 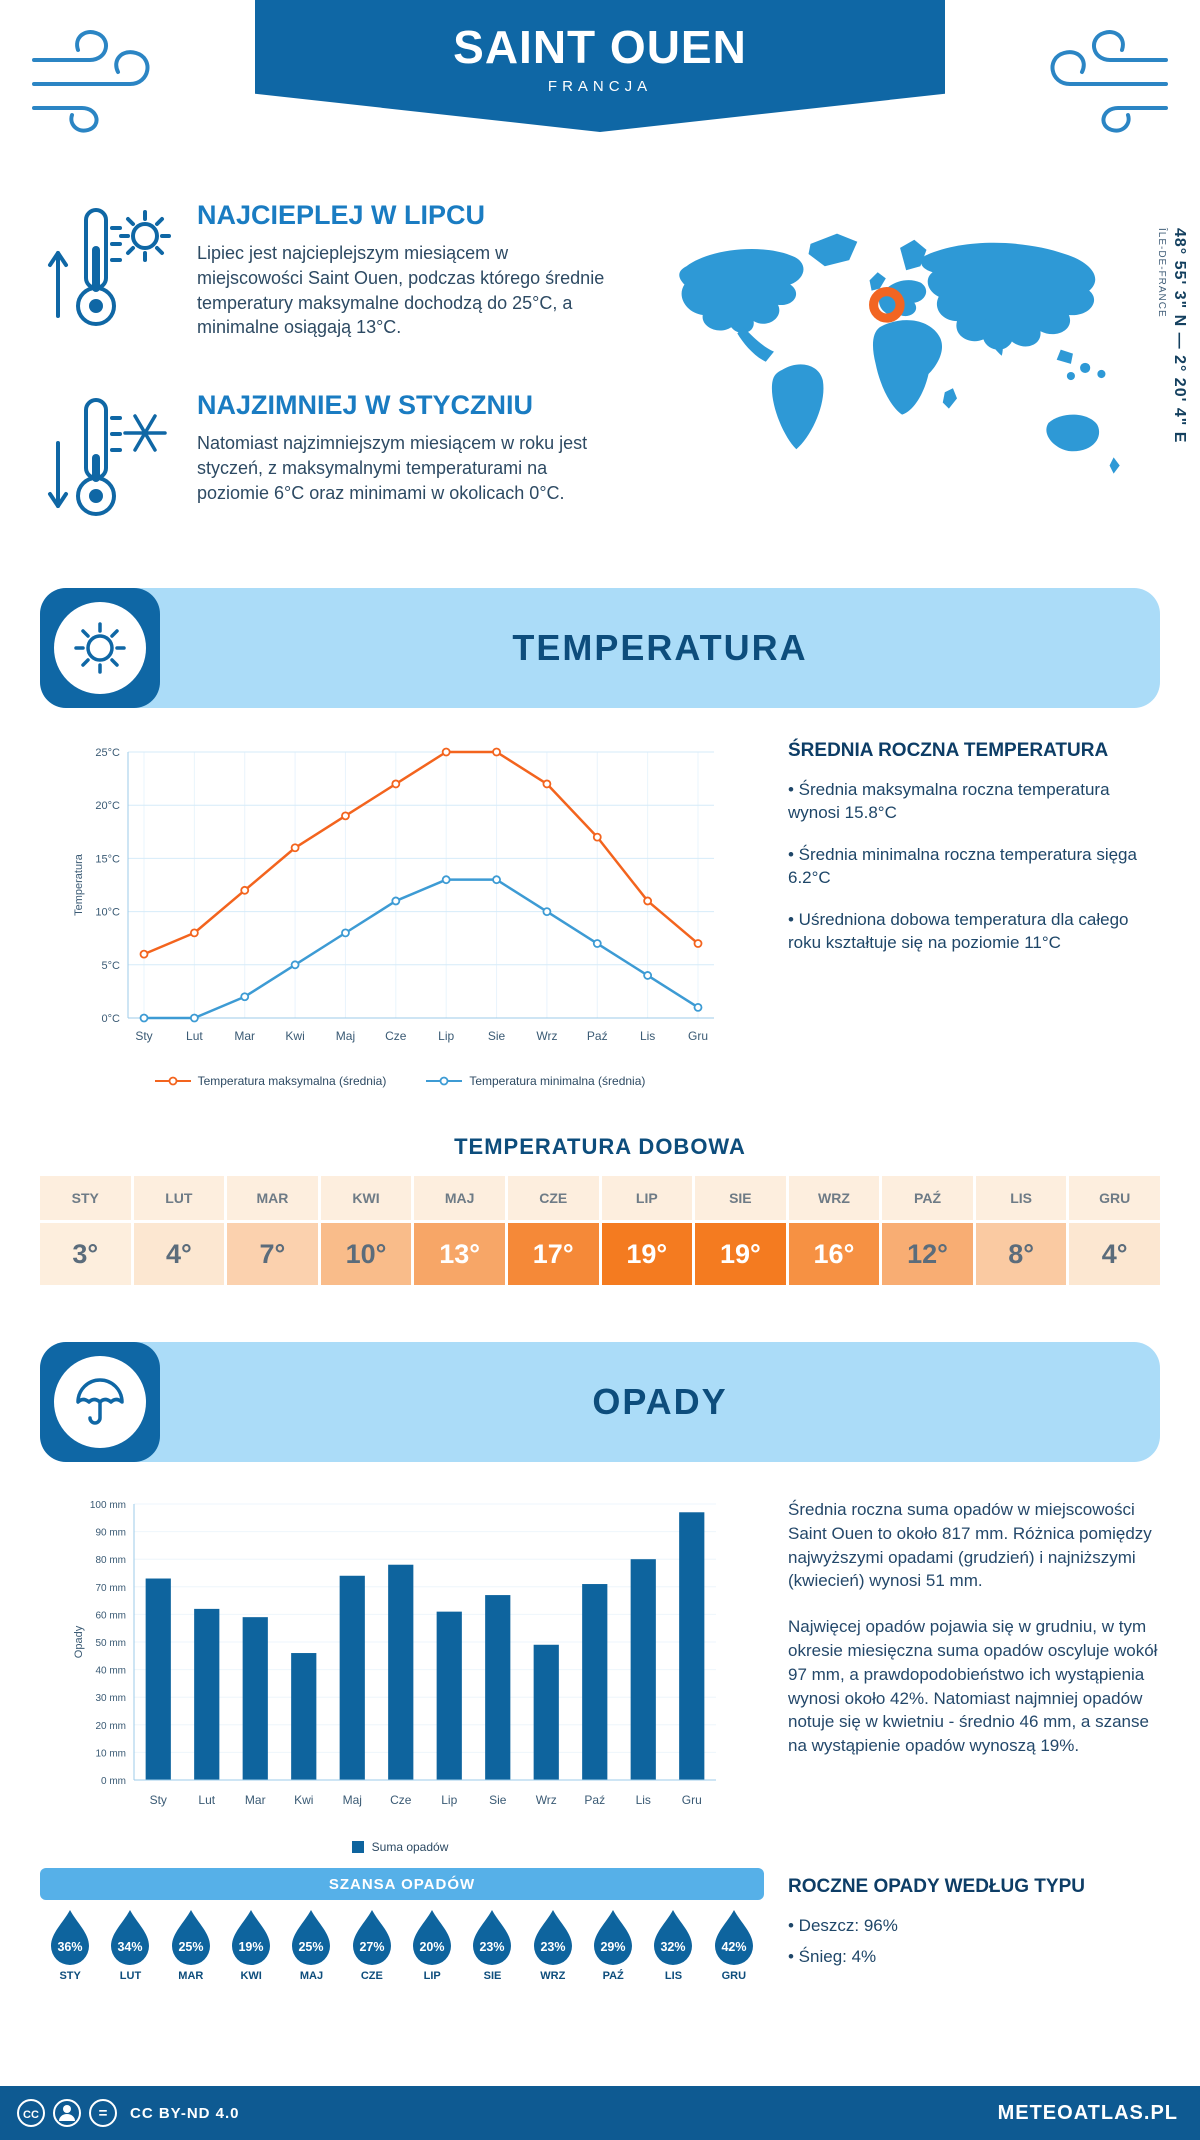 What do you see at coordinates (85, 1198) in the screenshot?
I see `daily-temp-month: STY` at bounding box center [85, 1198].